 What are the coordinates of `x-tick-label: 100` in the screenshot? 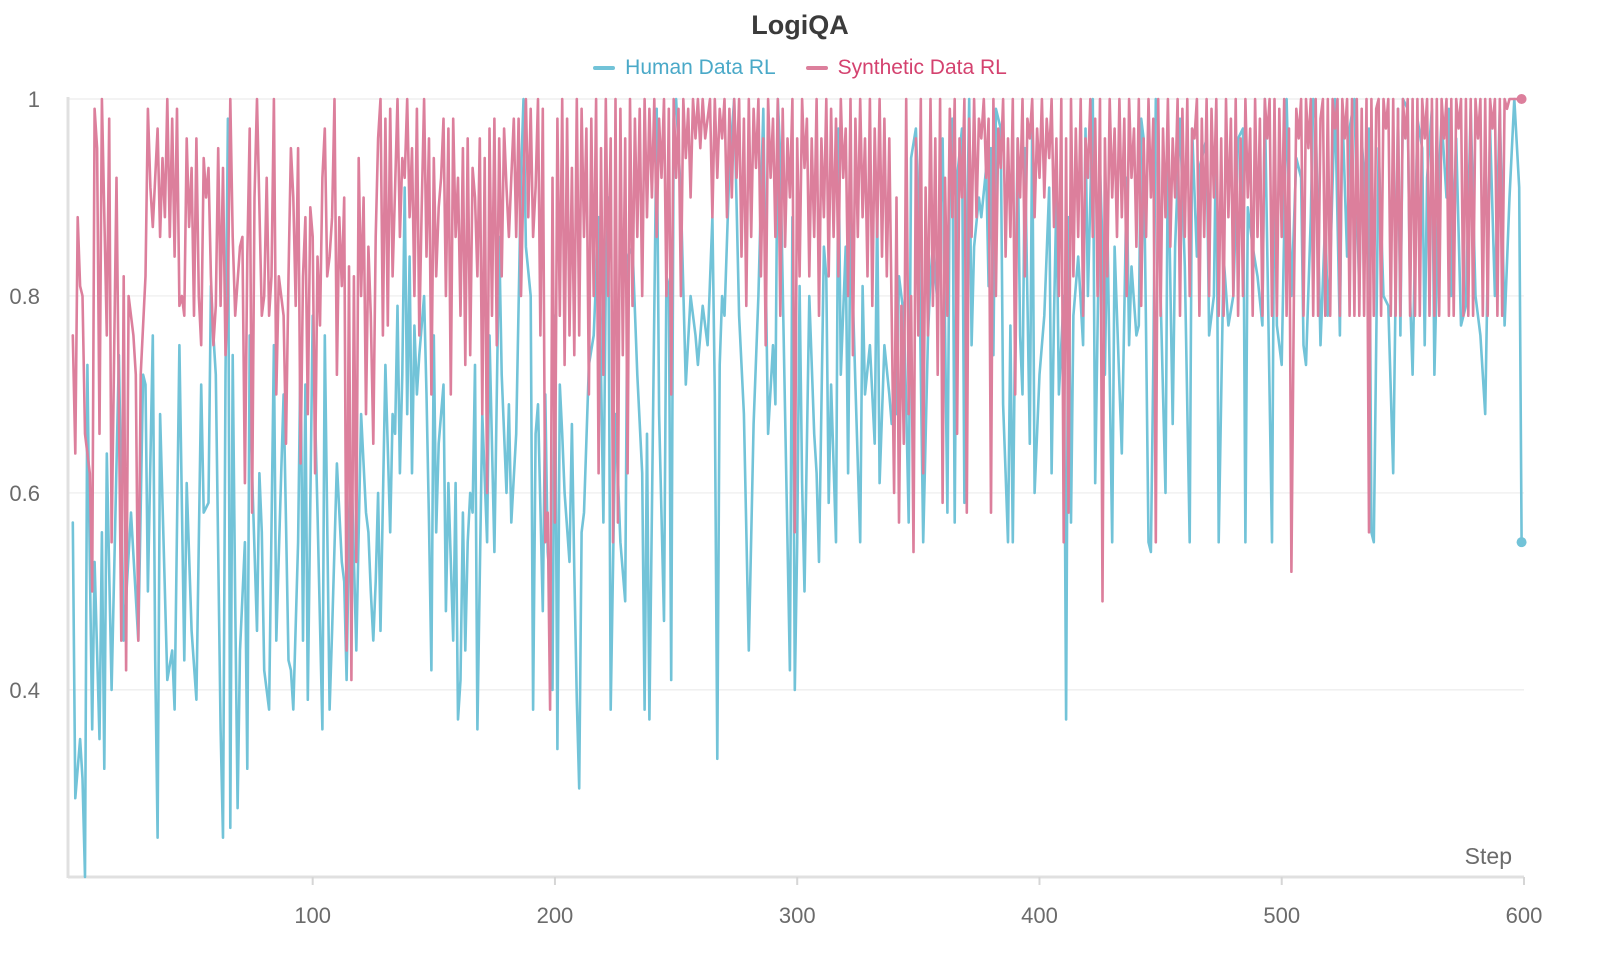 It's located at (312, 915).